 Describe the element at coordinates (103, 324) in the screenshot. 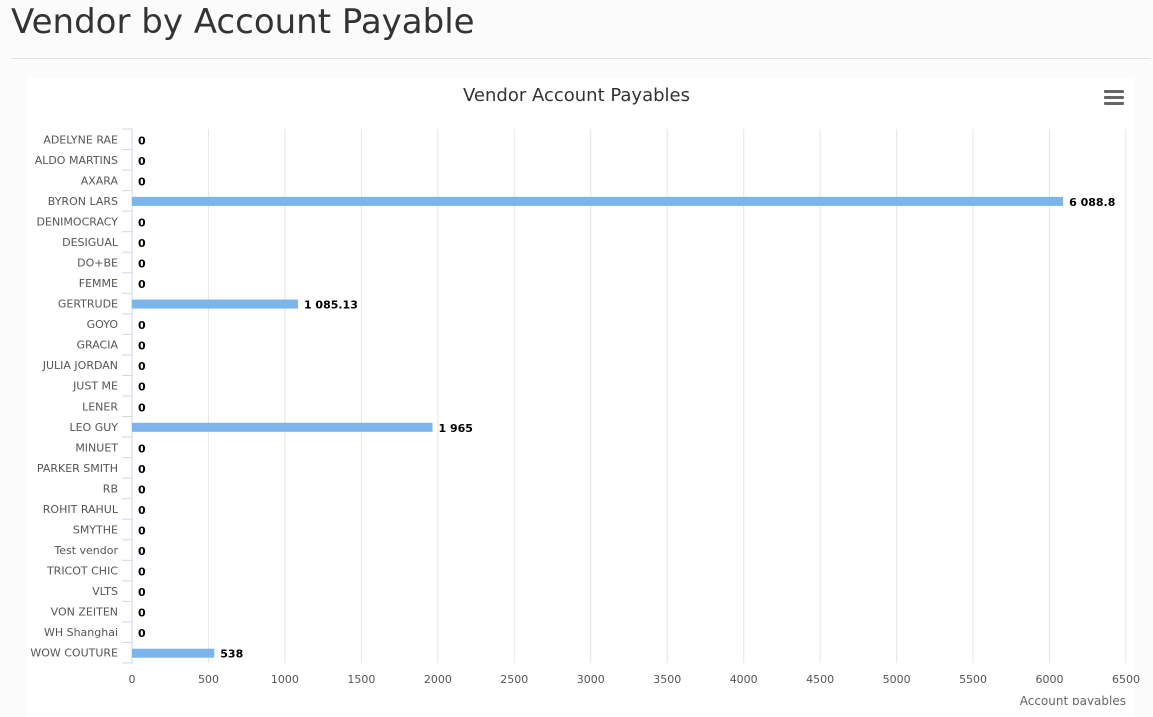

I see `category-label: GOYO` at that location.